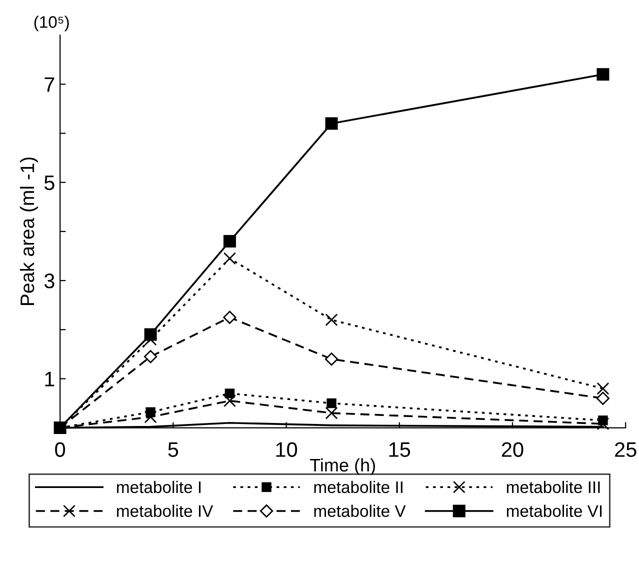 The width and height of the screenshot is (639, 586). What do you see at coordinates (399, 449) in the screenshot?
I see `x-tick-label: 15` at bounding box center [399, 449].